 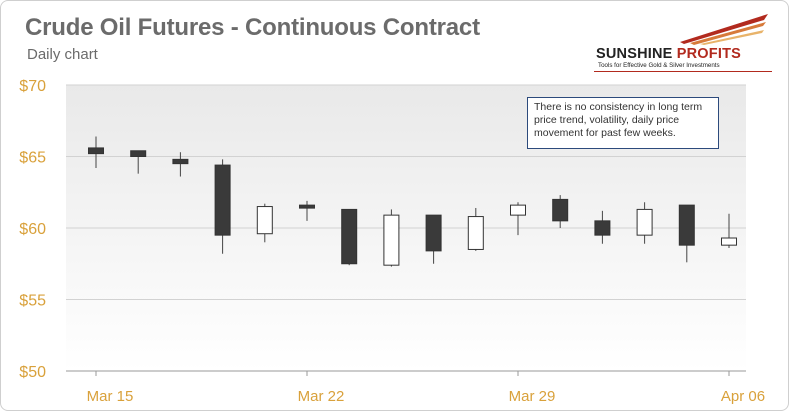 What do you see at coordinates (32, 158) in the screenshot?
I see `y-tick-label: $65` at bounding box center [32, 158].